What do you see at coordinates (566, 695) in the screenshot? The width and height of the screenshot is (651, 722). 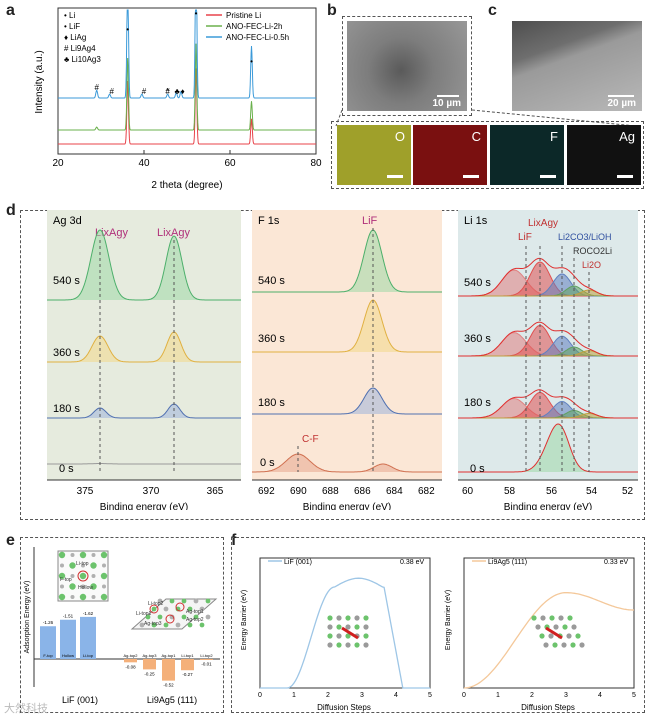 I see `f-x-tick-label: 3` at bounding box center [566, 695].